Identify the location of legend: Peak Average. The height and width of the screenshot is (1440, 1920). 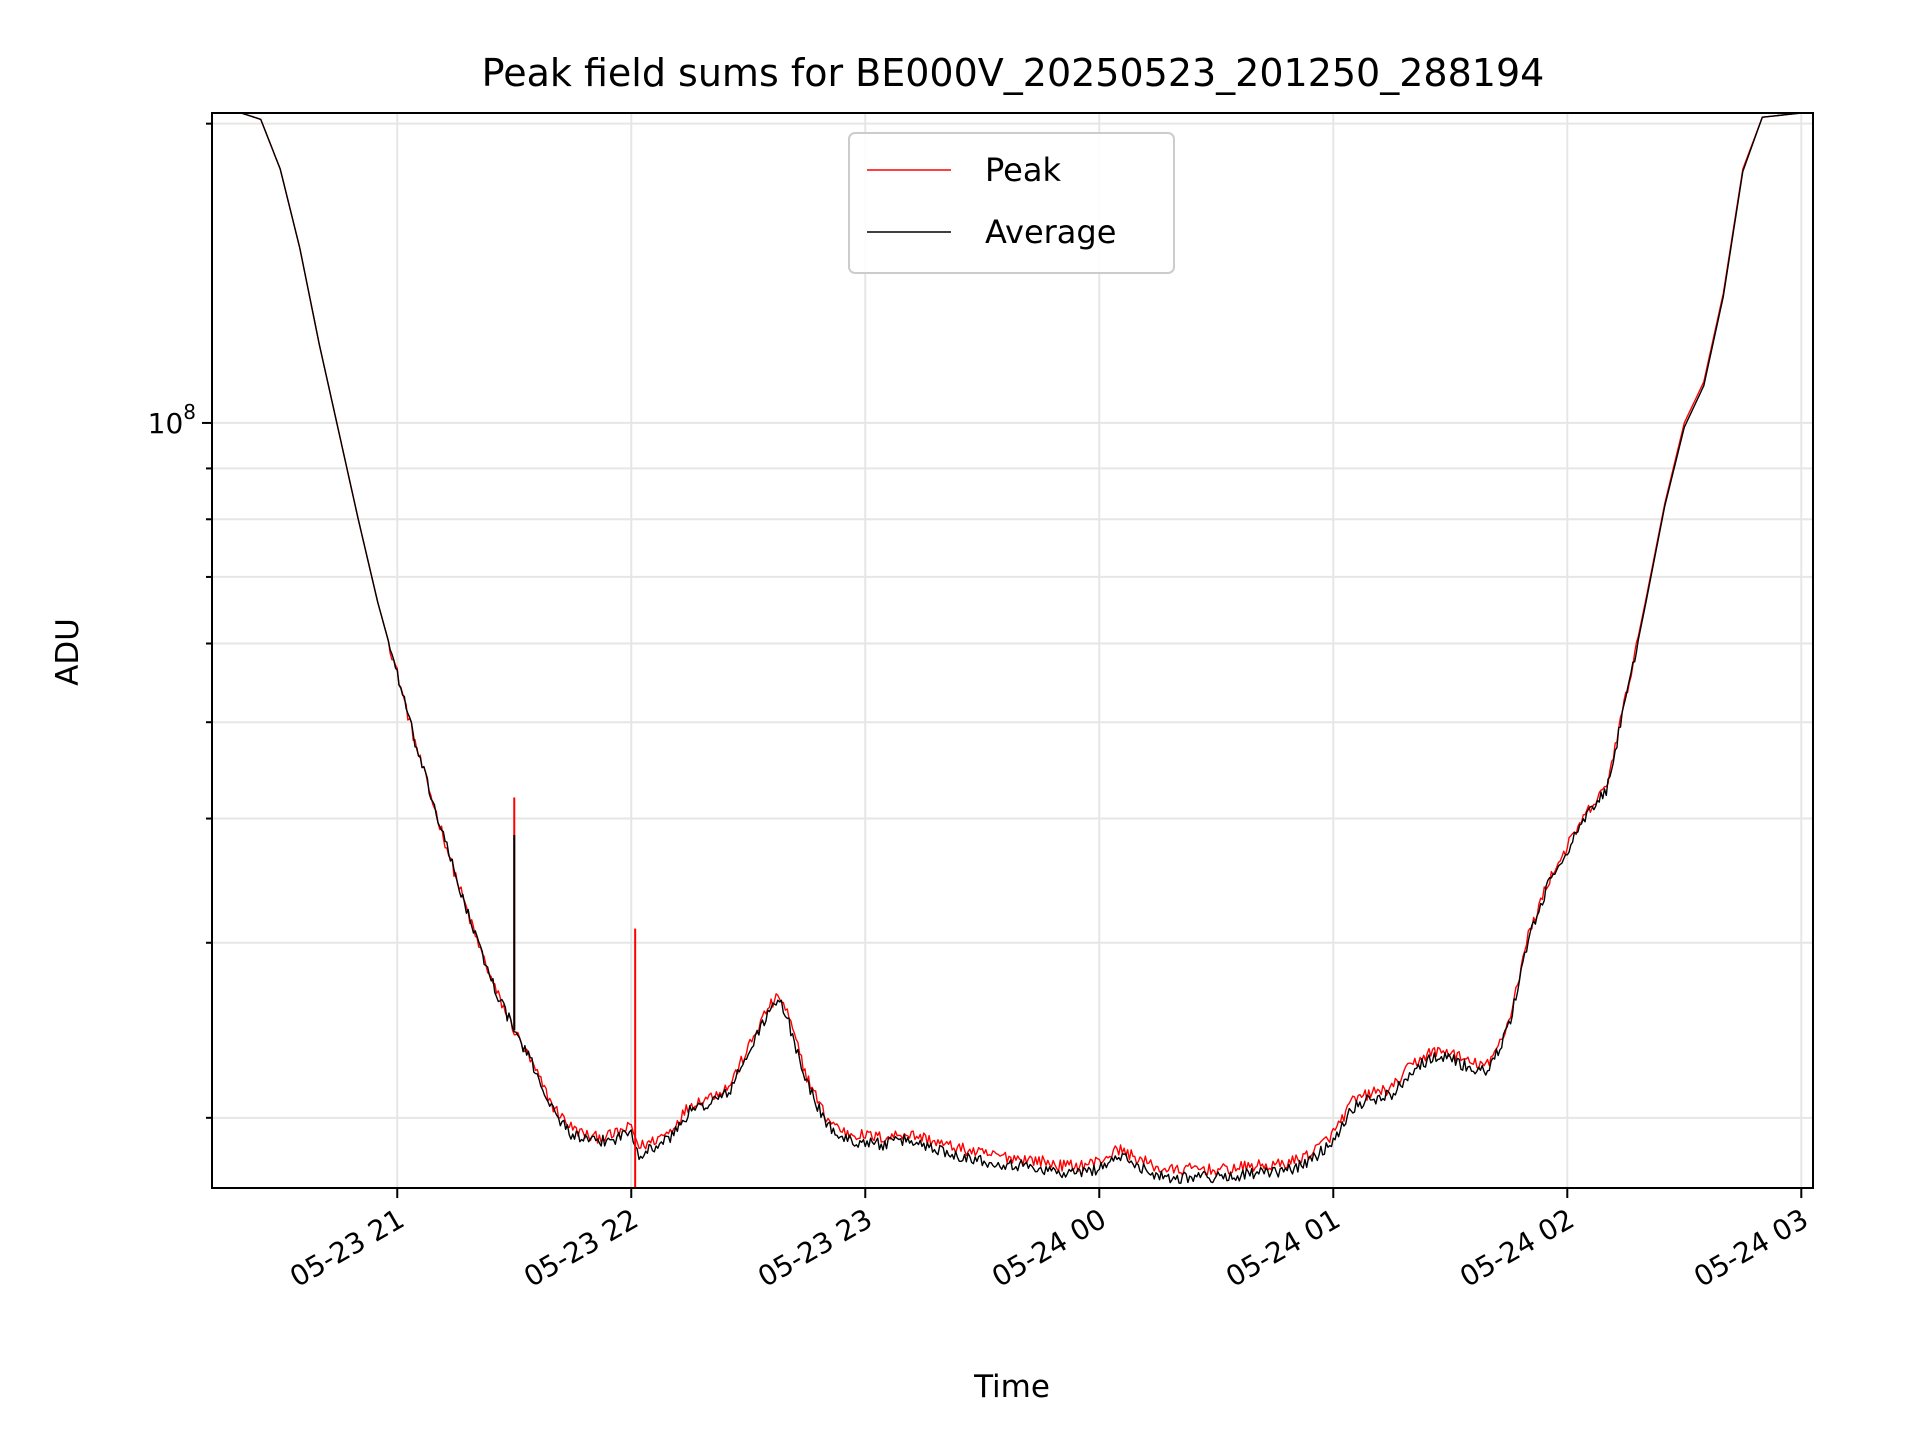
(1011, 203).